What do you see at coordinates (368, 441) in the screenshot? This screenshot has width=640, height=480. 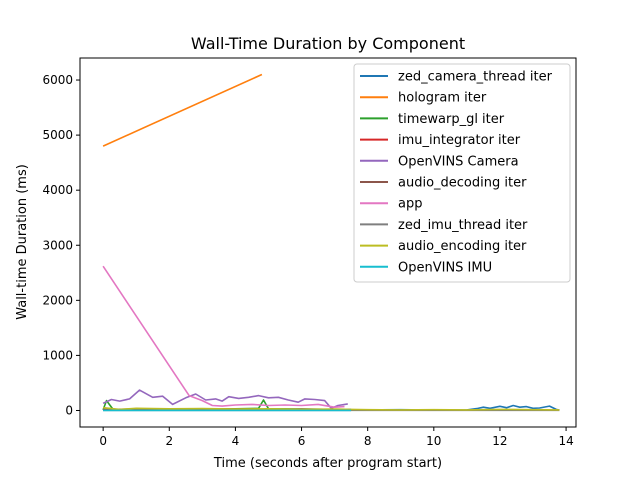 I see `x-tick-label: 8` at bounding box center [368, 441].